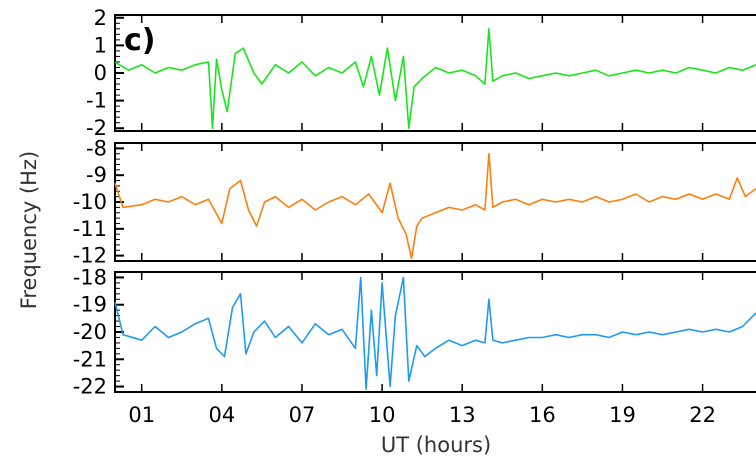 This screenshot has height=461, width=756. What do you see at coordinates (542, 415) in the screenshot?
I see `x-tick-label: 16` at bounding box center [542, 415].